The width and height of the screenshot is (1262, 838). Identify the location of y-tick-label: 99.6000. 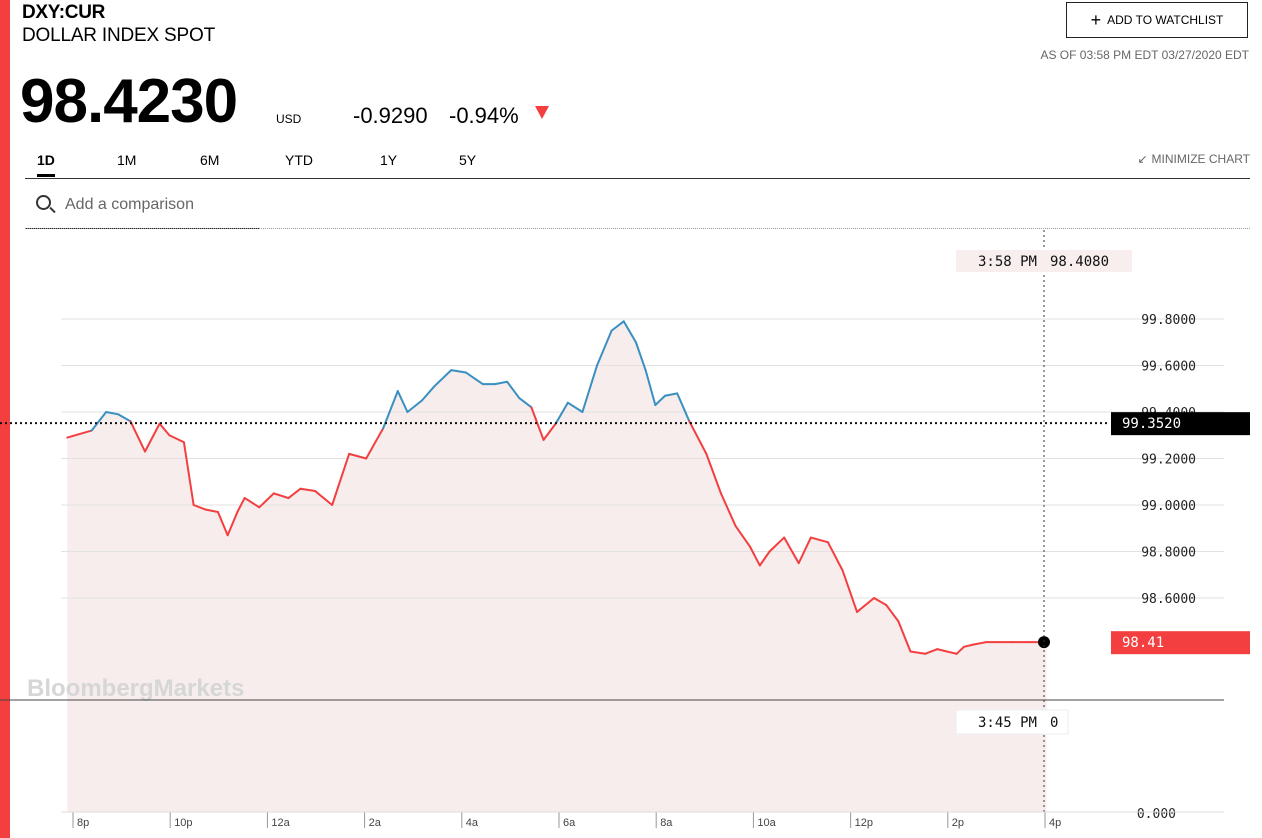
(1168, 367).